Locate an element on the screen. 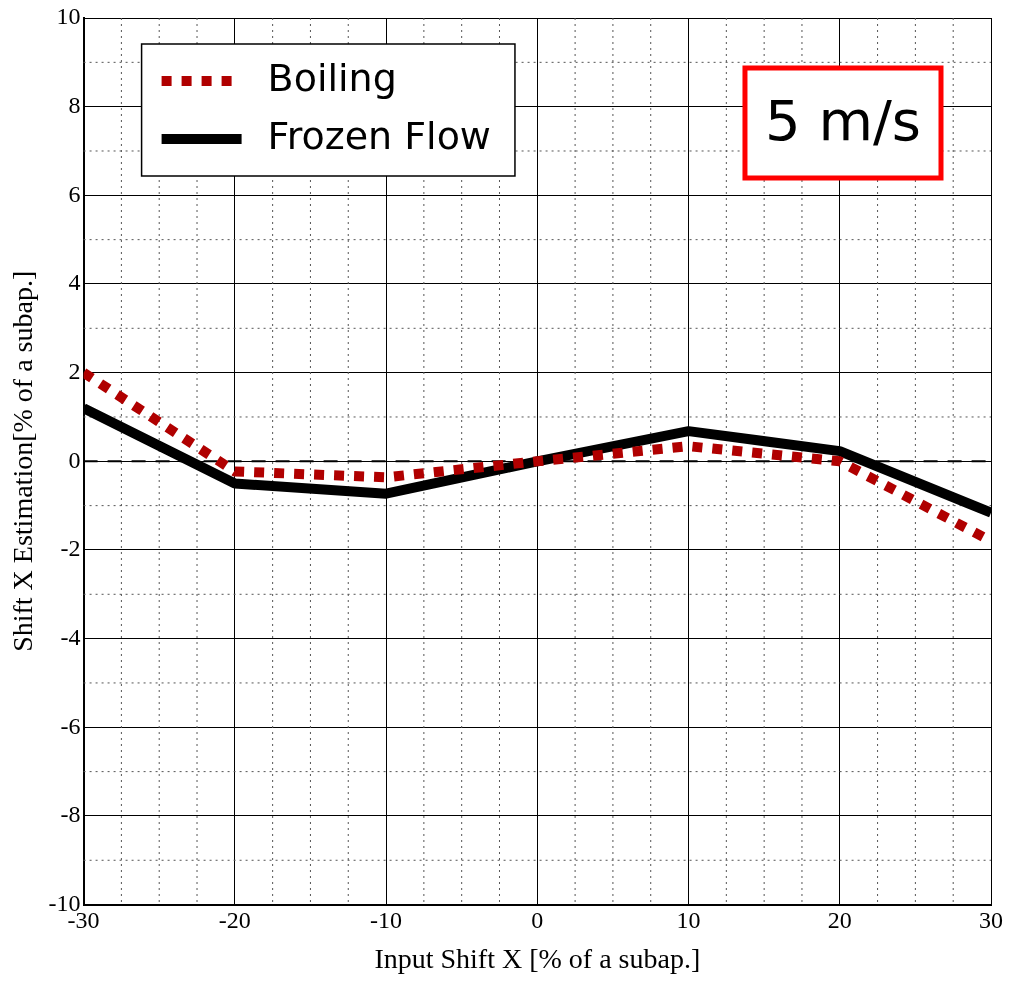 The image size is (1009, 985). x-tick-label: 10 is located at coordinates (688, 920).